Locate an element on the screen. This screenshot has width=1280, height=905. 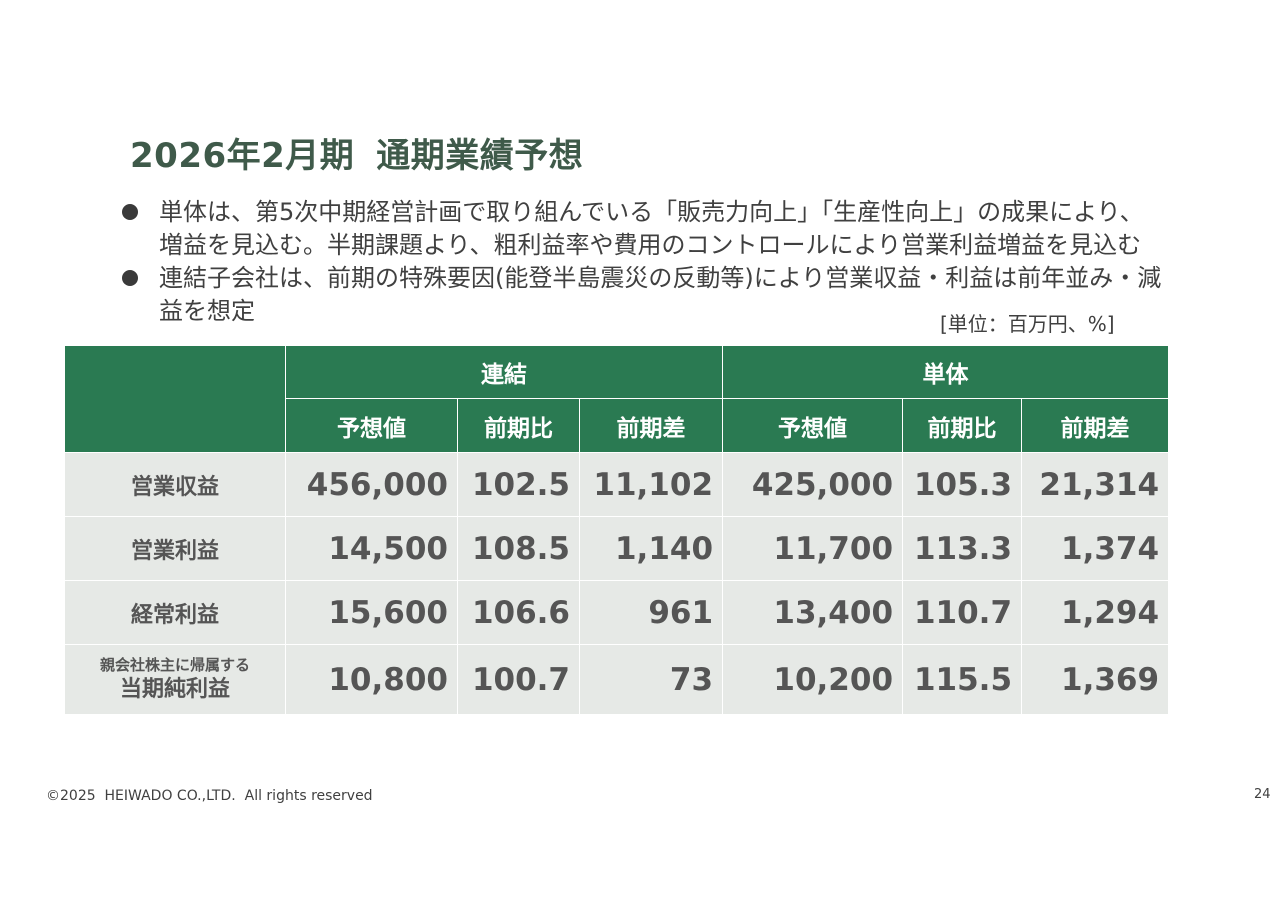
table-cell: 102.5 is located at coordinates (518, 484).